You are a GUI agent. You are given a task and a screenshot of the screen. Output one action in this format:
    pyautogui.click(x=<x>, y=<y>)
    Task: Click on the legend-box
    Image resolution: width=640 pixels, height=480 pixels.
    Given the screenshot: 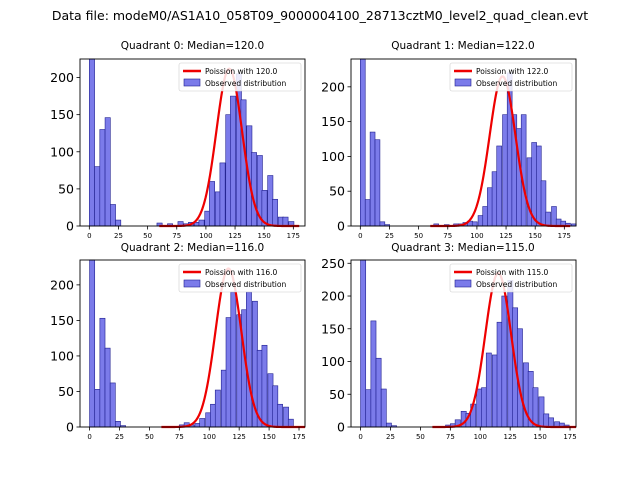 What is the action you would take?
    pyautogui.click(x=511, y=77)
    